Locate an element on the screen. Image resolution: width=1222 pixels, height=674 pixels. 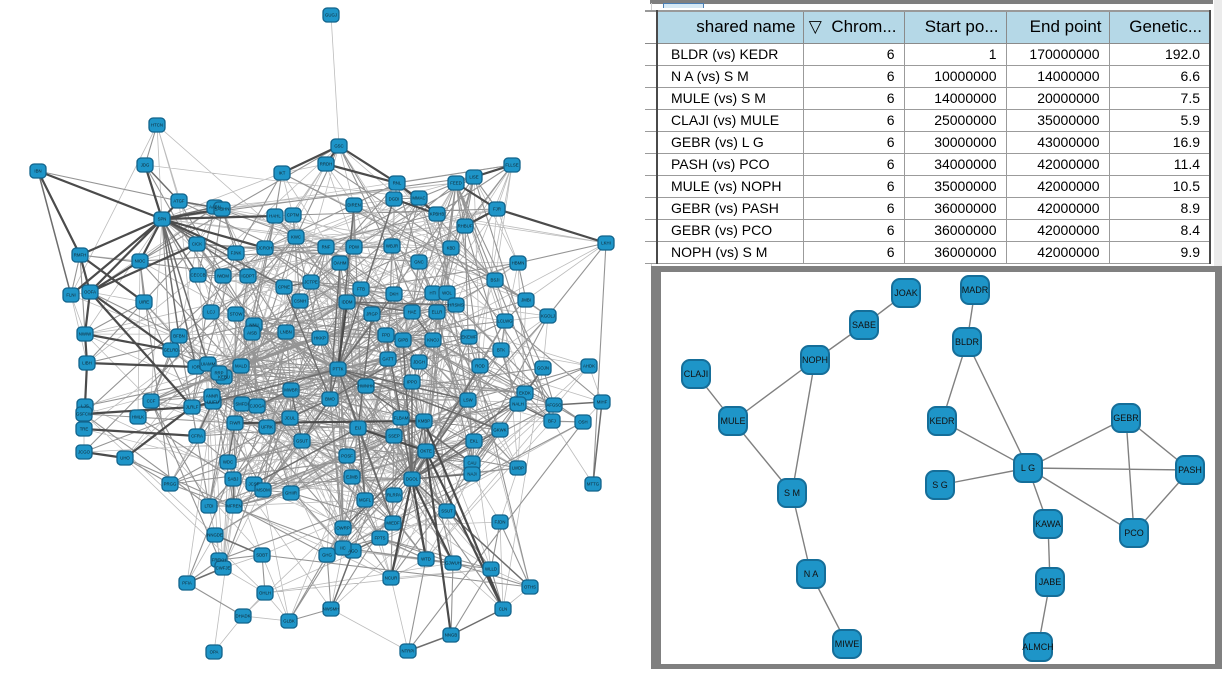
svg-text: ROD is located at coordinates (480, 366).